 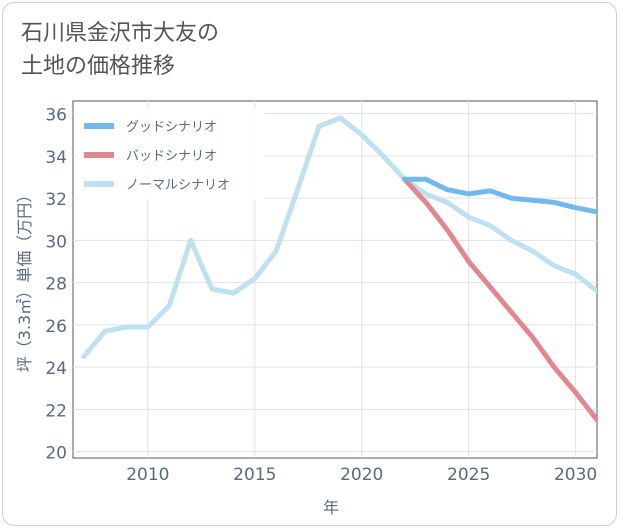 I want to click on y-tick-label: 36, so click(x=56, y=116).